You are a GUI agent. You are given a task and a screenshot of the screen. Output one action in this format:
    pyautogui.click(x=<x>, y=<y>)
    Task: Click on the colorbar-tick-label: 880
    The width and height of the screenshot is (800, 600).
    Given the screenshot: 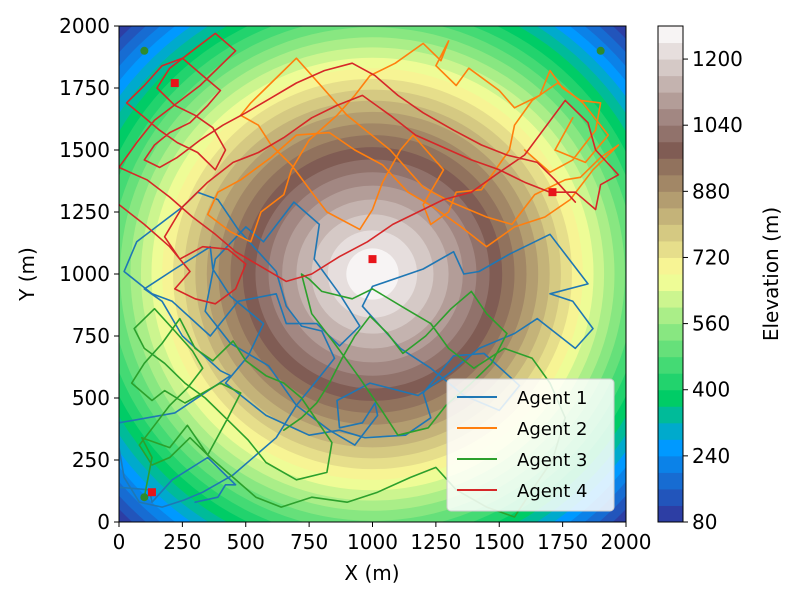 What is the action you would take?
    pyautogui.click(x=711, y=191)
    